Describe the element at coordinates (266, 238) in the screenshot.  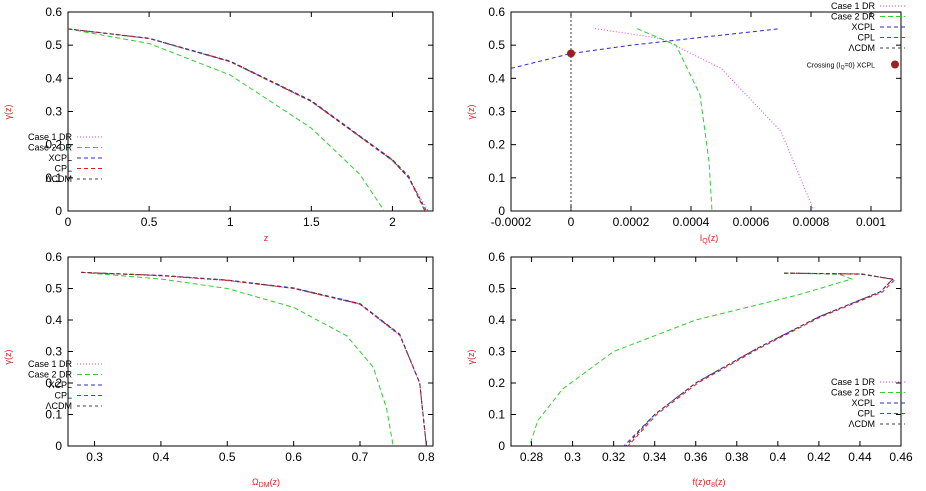
I see `x-axis-label: z` at that location.